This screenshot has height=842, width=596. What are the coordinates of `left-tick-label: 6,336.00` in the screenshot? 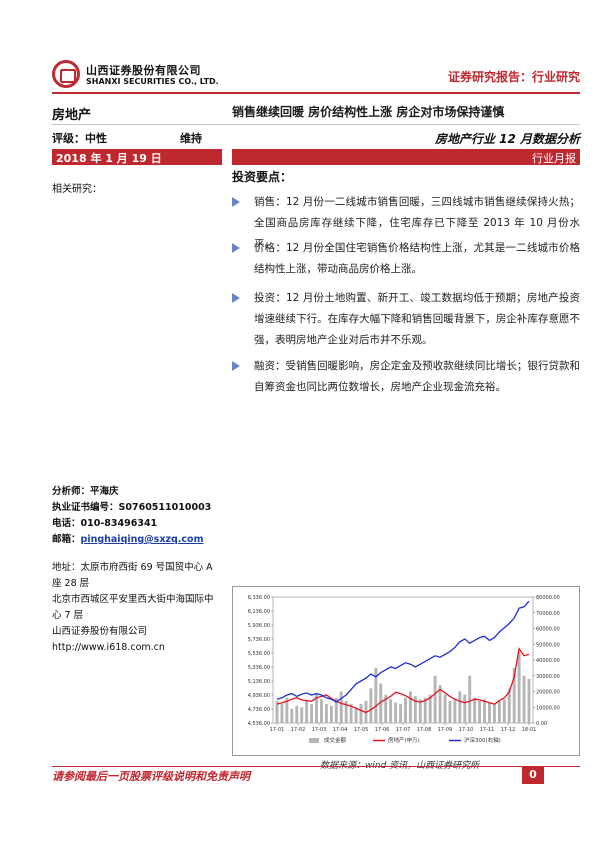 It's located at (259, 598).